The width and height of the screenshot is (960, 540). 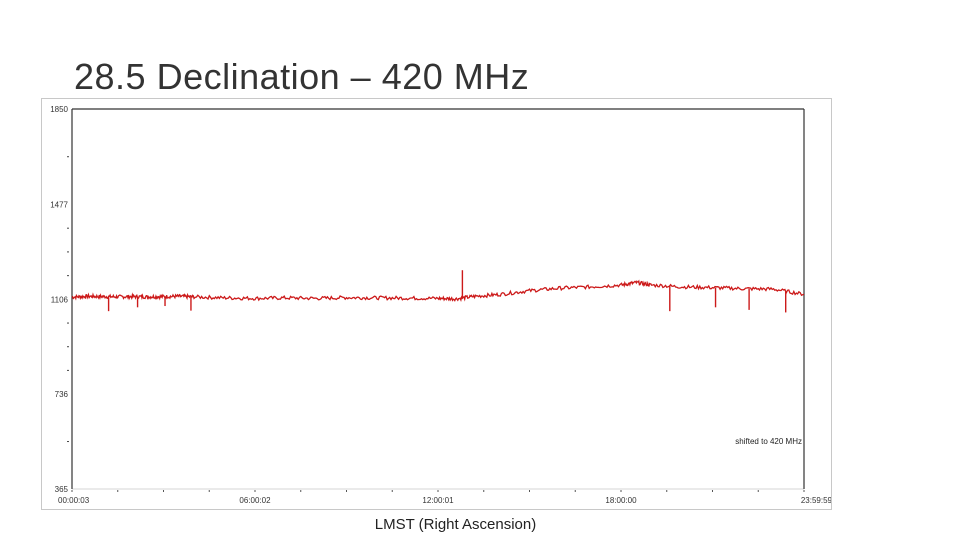 What do you see at coordinates (74, 500) in the screenshot?
I see `x-tick-label: 00:00:03` at bounding box center [74, 500].